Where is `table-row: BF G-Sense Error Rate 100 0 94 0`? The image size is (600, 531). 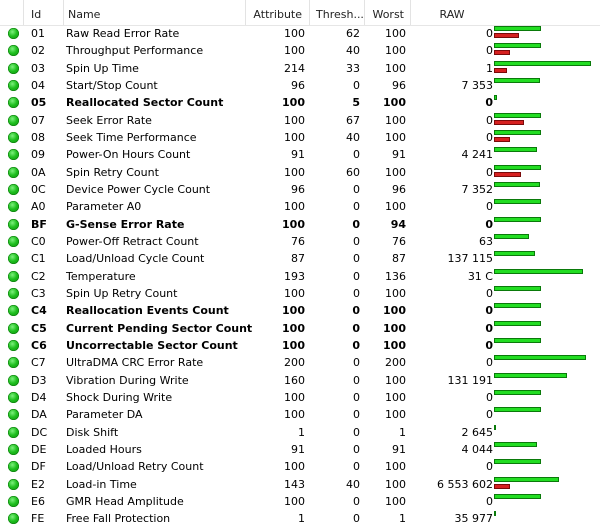
table-row: BF G-Sense Error Rate 100 0 94 0 is located at coordinates (300, 224).